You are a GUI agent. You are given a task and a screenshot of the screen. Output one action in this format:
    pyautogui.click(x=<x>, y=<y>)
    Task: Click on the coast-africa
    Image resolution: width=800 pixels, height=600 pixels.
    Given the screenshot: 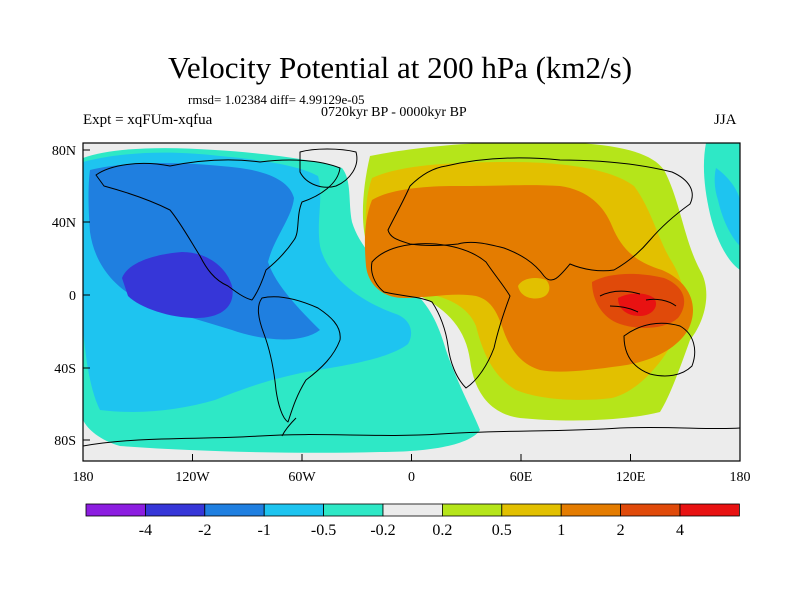 What is the action you would take?
    pyautogui.click(x=441, y=316)
    